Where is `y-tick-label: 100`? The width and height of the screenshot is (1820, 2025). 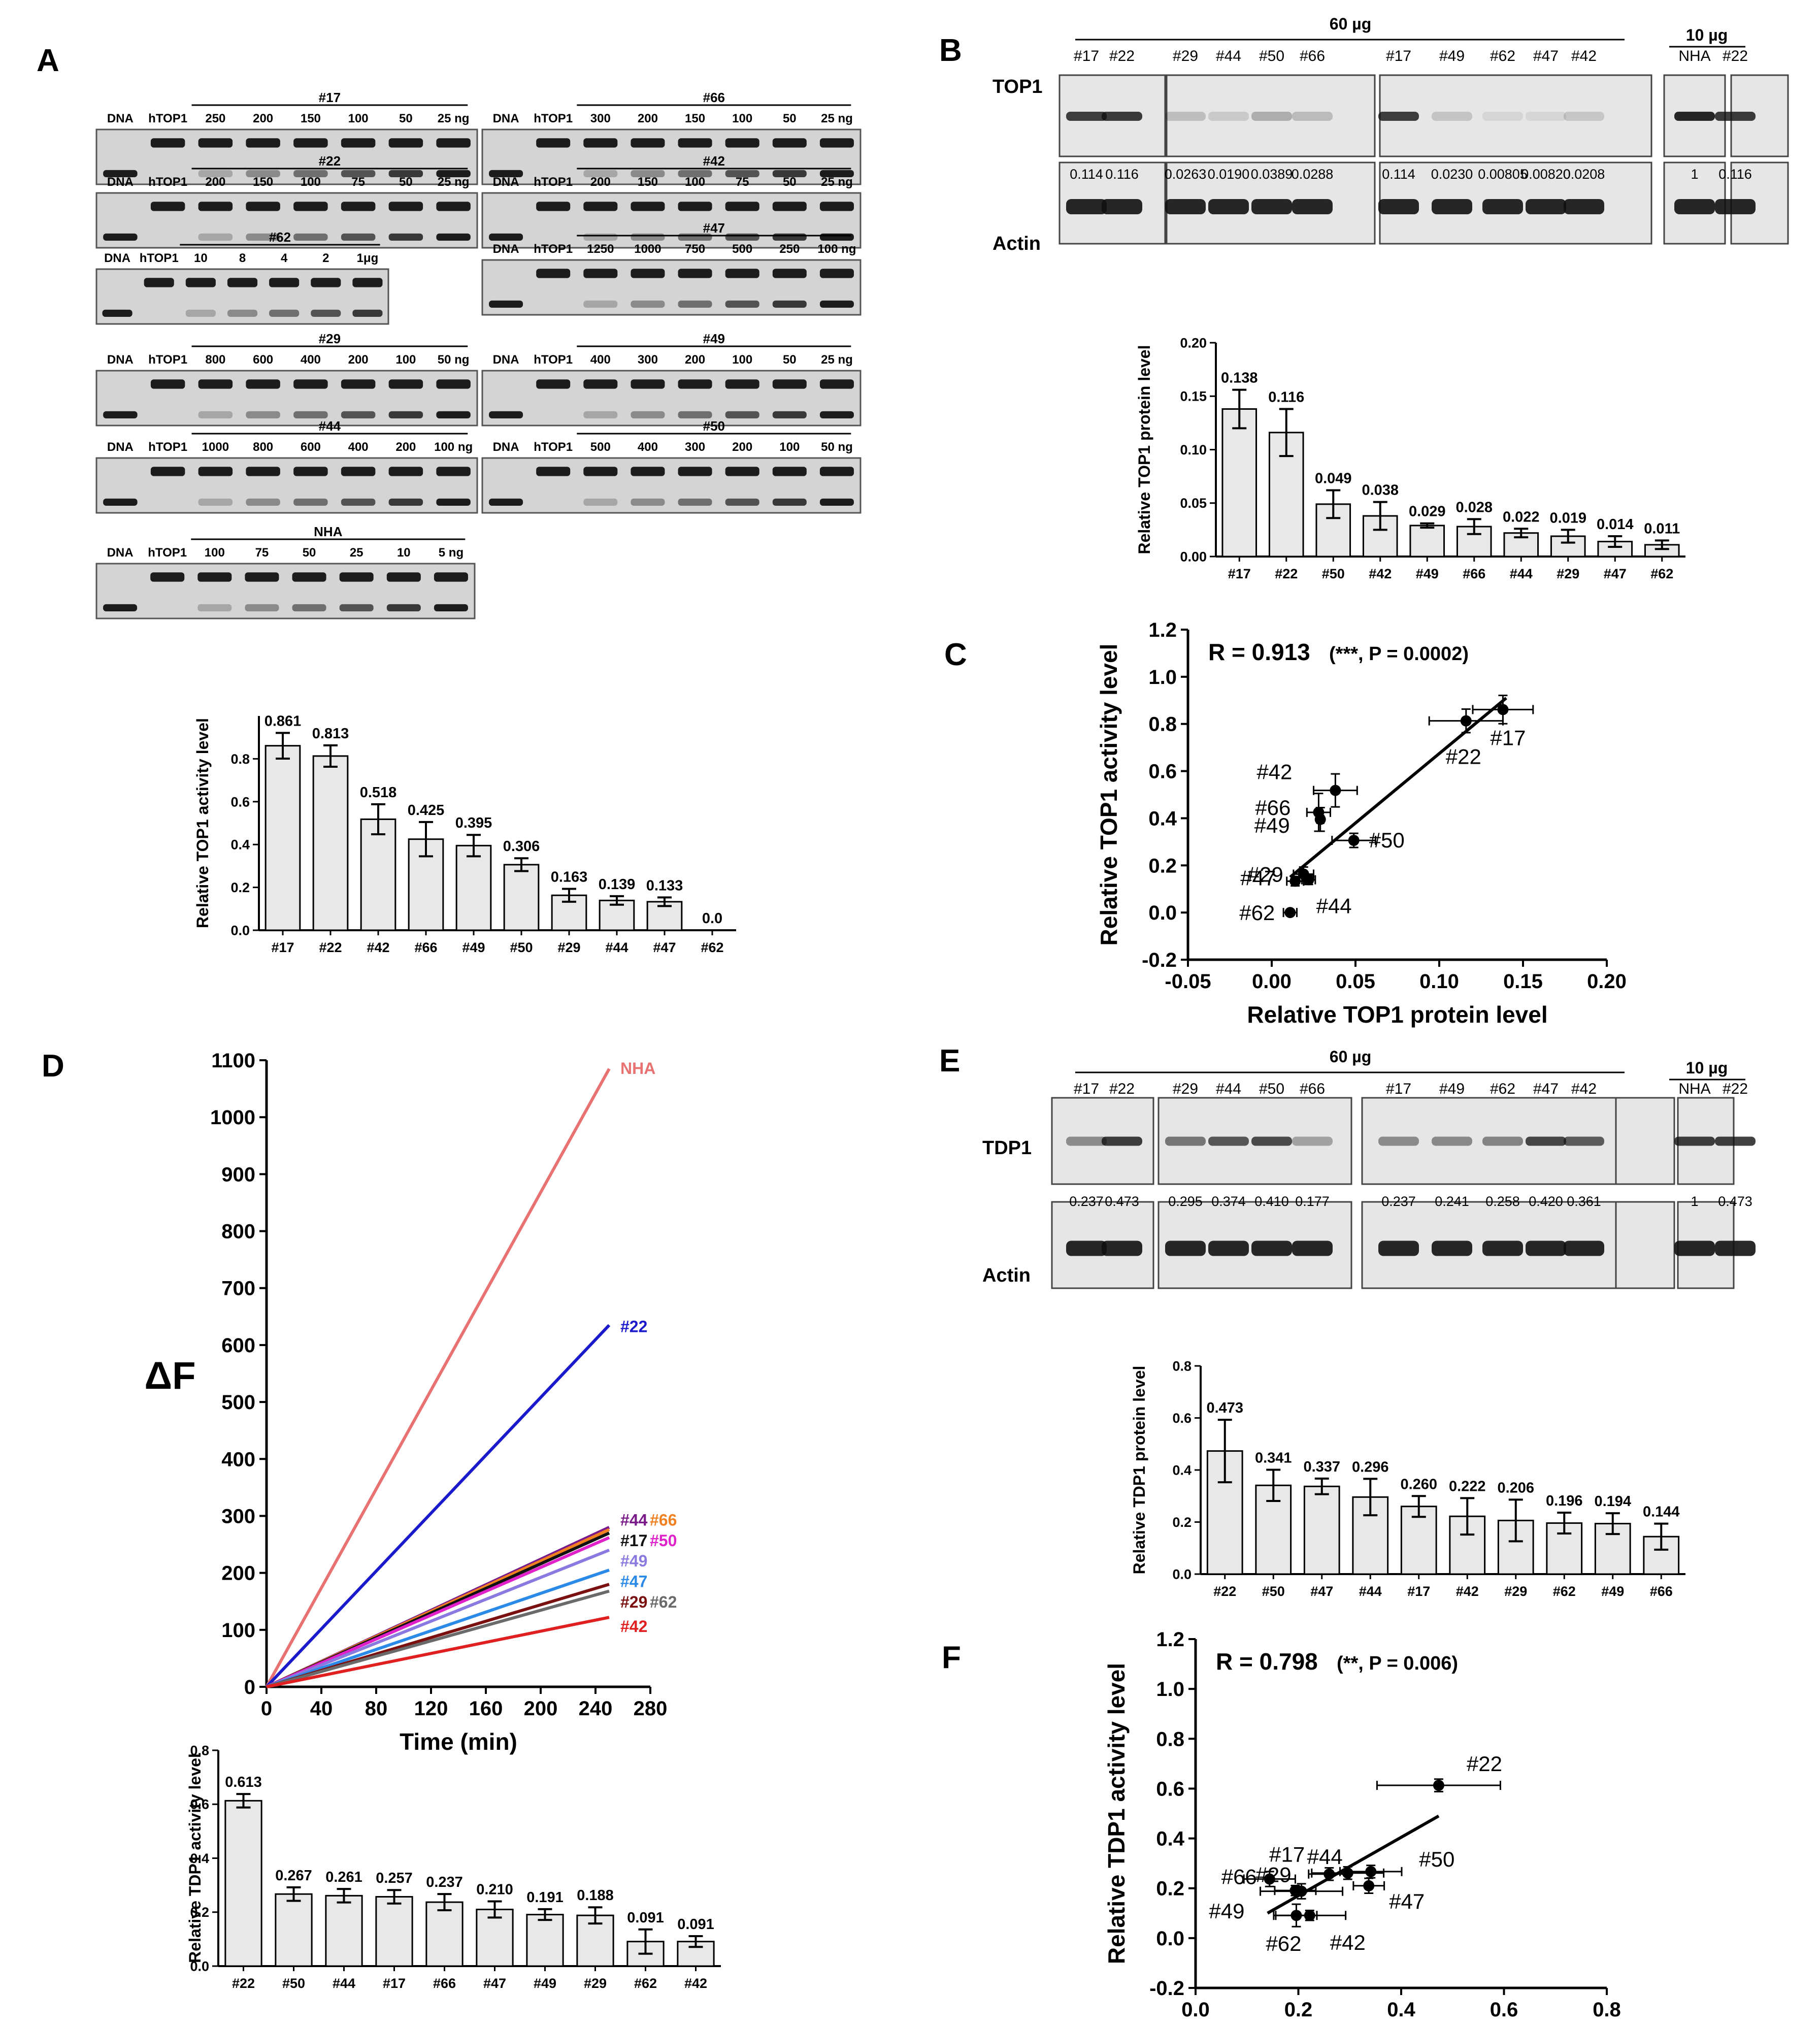 y-tick-label: 100 is located at coordinates (238, 1630).